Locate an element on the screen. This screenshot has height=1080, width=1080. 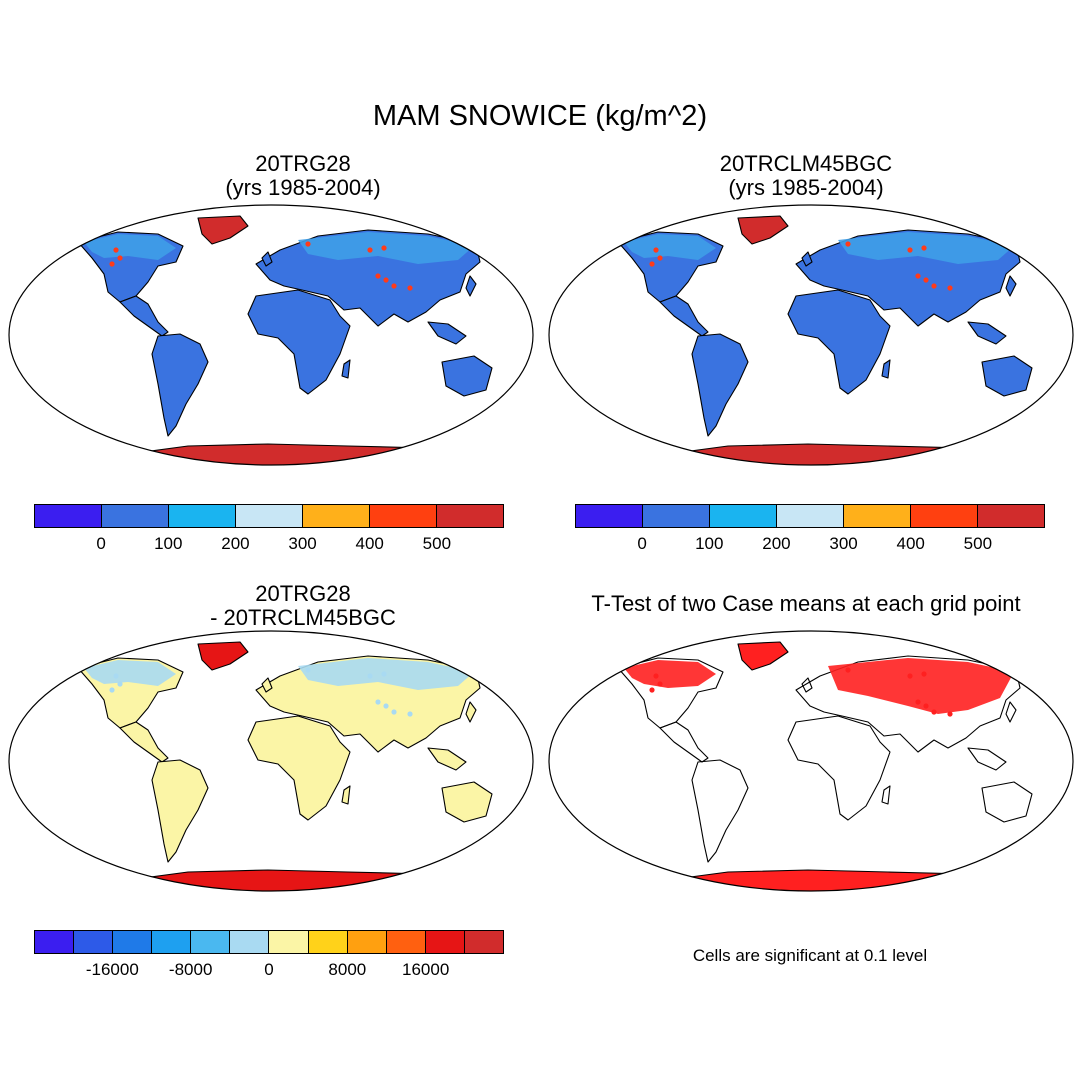
colorbar-tick-label: 8000 is located at coordinates (347, 969).